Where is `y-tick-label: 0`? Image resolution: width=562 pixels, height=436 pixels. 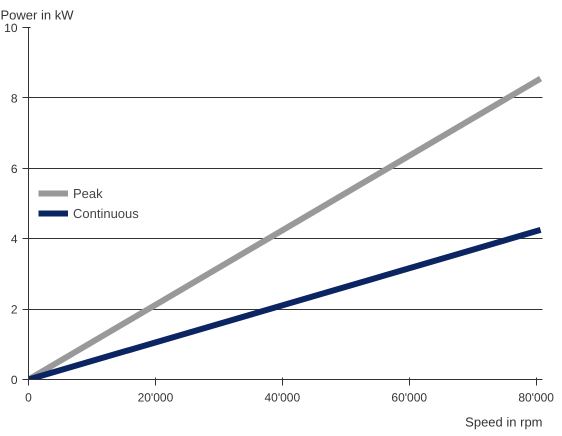
y-tick-label: 0 is located at coordinates (14, 380).